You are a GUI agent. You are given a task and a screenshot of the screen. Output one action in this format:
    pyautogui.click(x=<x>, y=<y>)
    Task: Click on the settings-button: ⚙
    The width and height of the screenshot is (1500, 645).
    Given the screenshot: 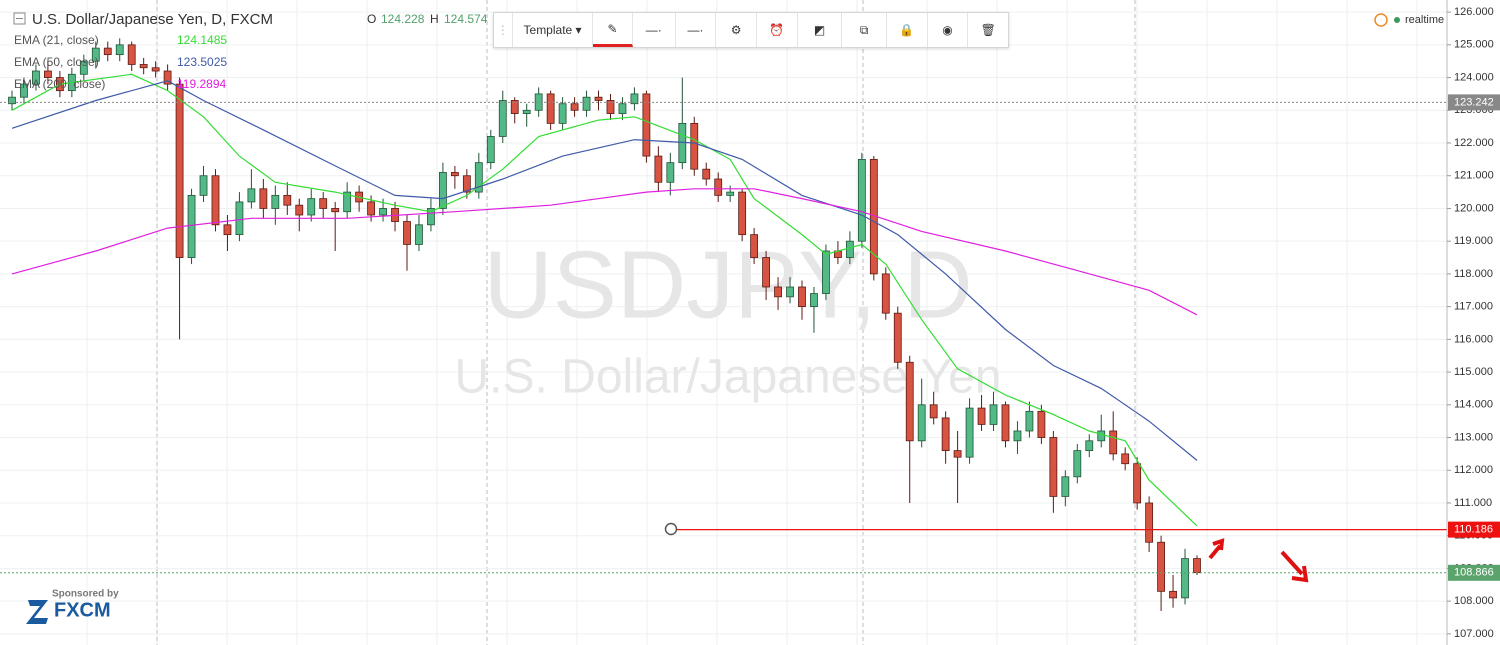 What is the action you would take?
    pyautogui.click(x=736, y=30)
    